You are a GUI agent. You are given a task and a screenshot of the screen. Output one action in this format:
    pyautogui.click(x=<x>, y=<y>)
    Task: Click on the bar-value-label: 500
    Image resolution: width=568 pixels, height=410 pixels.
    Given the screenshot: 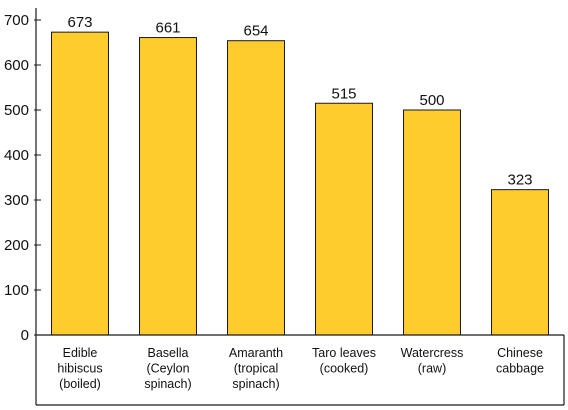 What is the action you would take?
    pyautogui.click(x=431, y=100)
    